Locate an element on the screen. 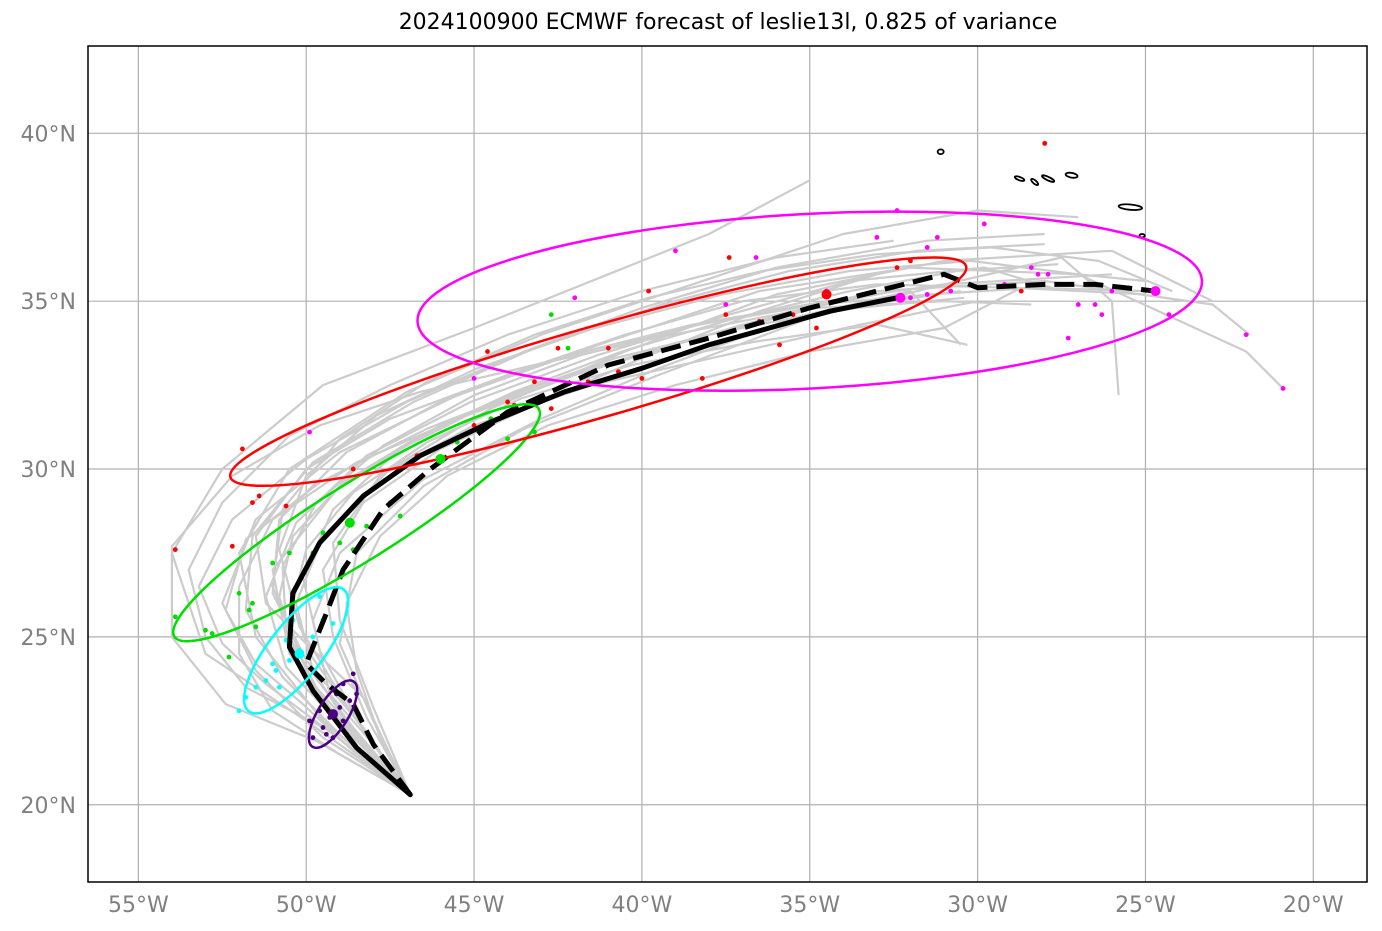 The height and width of the screenshot is (931, 1382). day-2-ellipse is located at coordinates (296, 650).